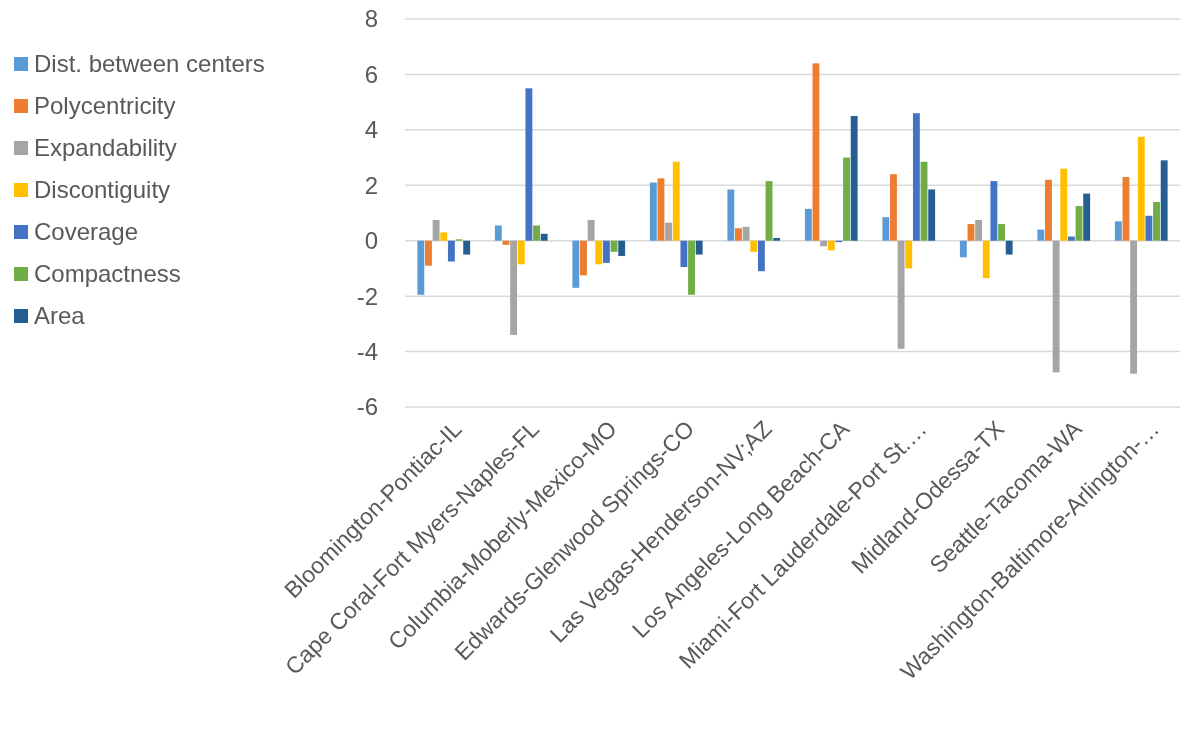 The width and height of the screenshot is (1195, 744). Describe the element at coordinates (86, 232) in the screenshot. I see `legend-label: Coverage` at that location.